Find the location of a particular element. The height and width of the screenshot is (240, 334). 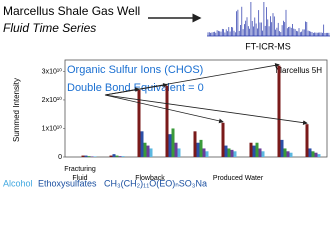

caption-formula: CH₃(CH₂)₁₁O(EO)ₙSO₃Na is located at coordinates (155, 183).